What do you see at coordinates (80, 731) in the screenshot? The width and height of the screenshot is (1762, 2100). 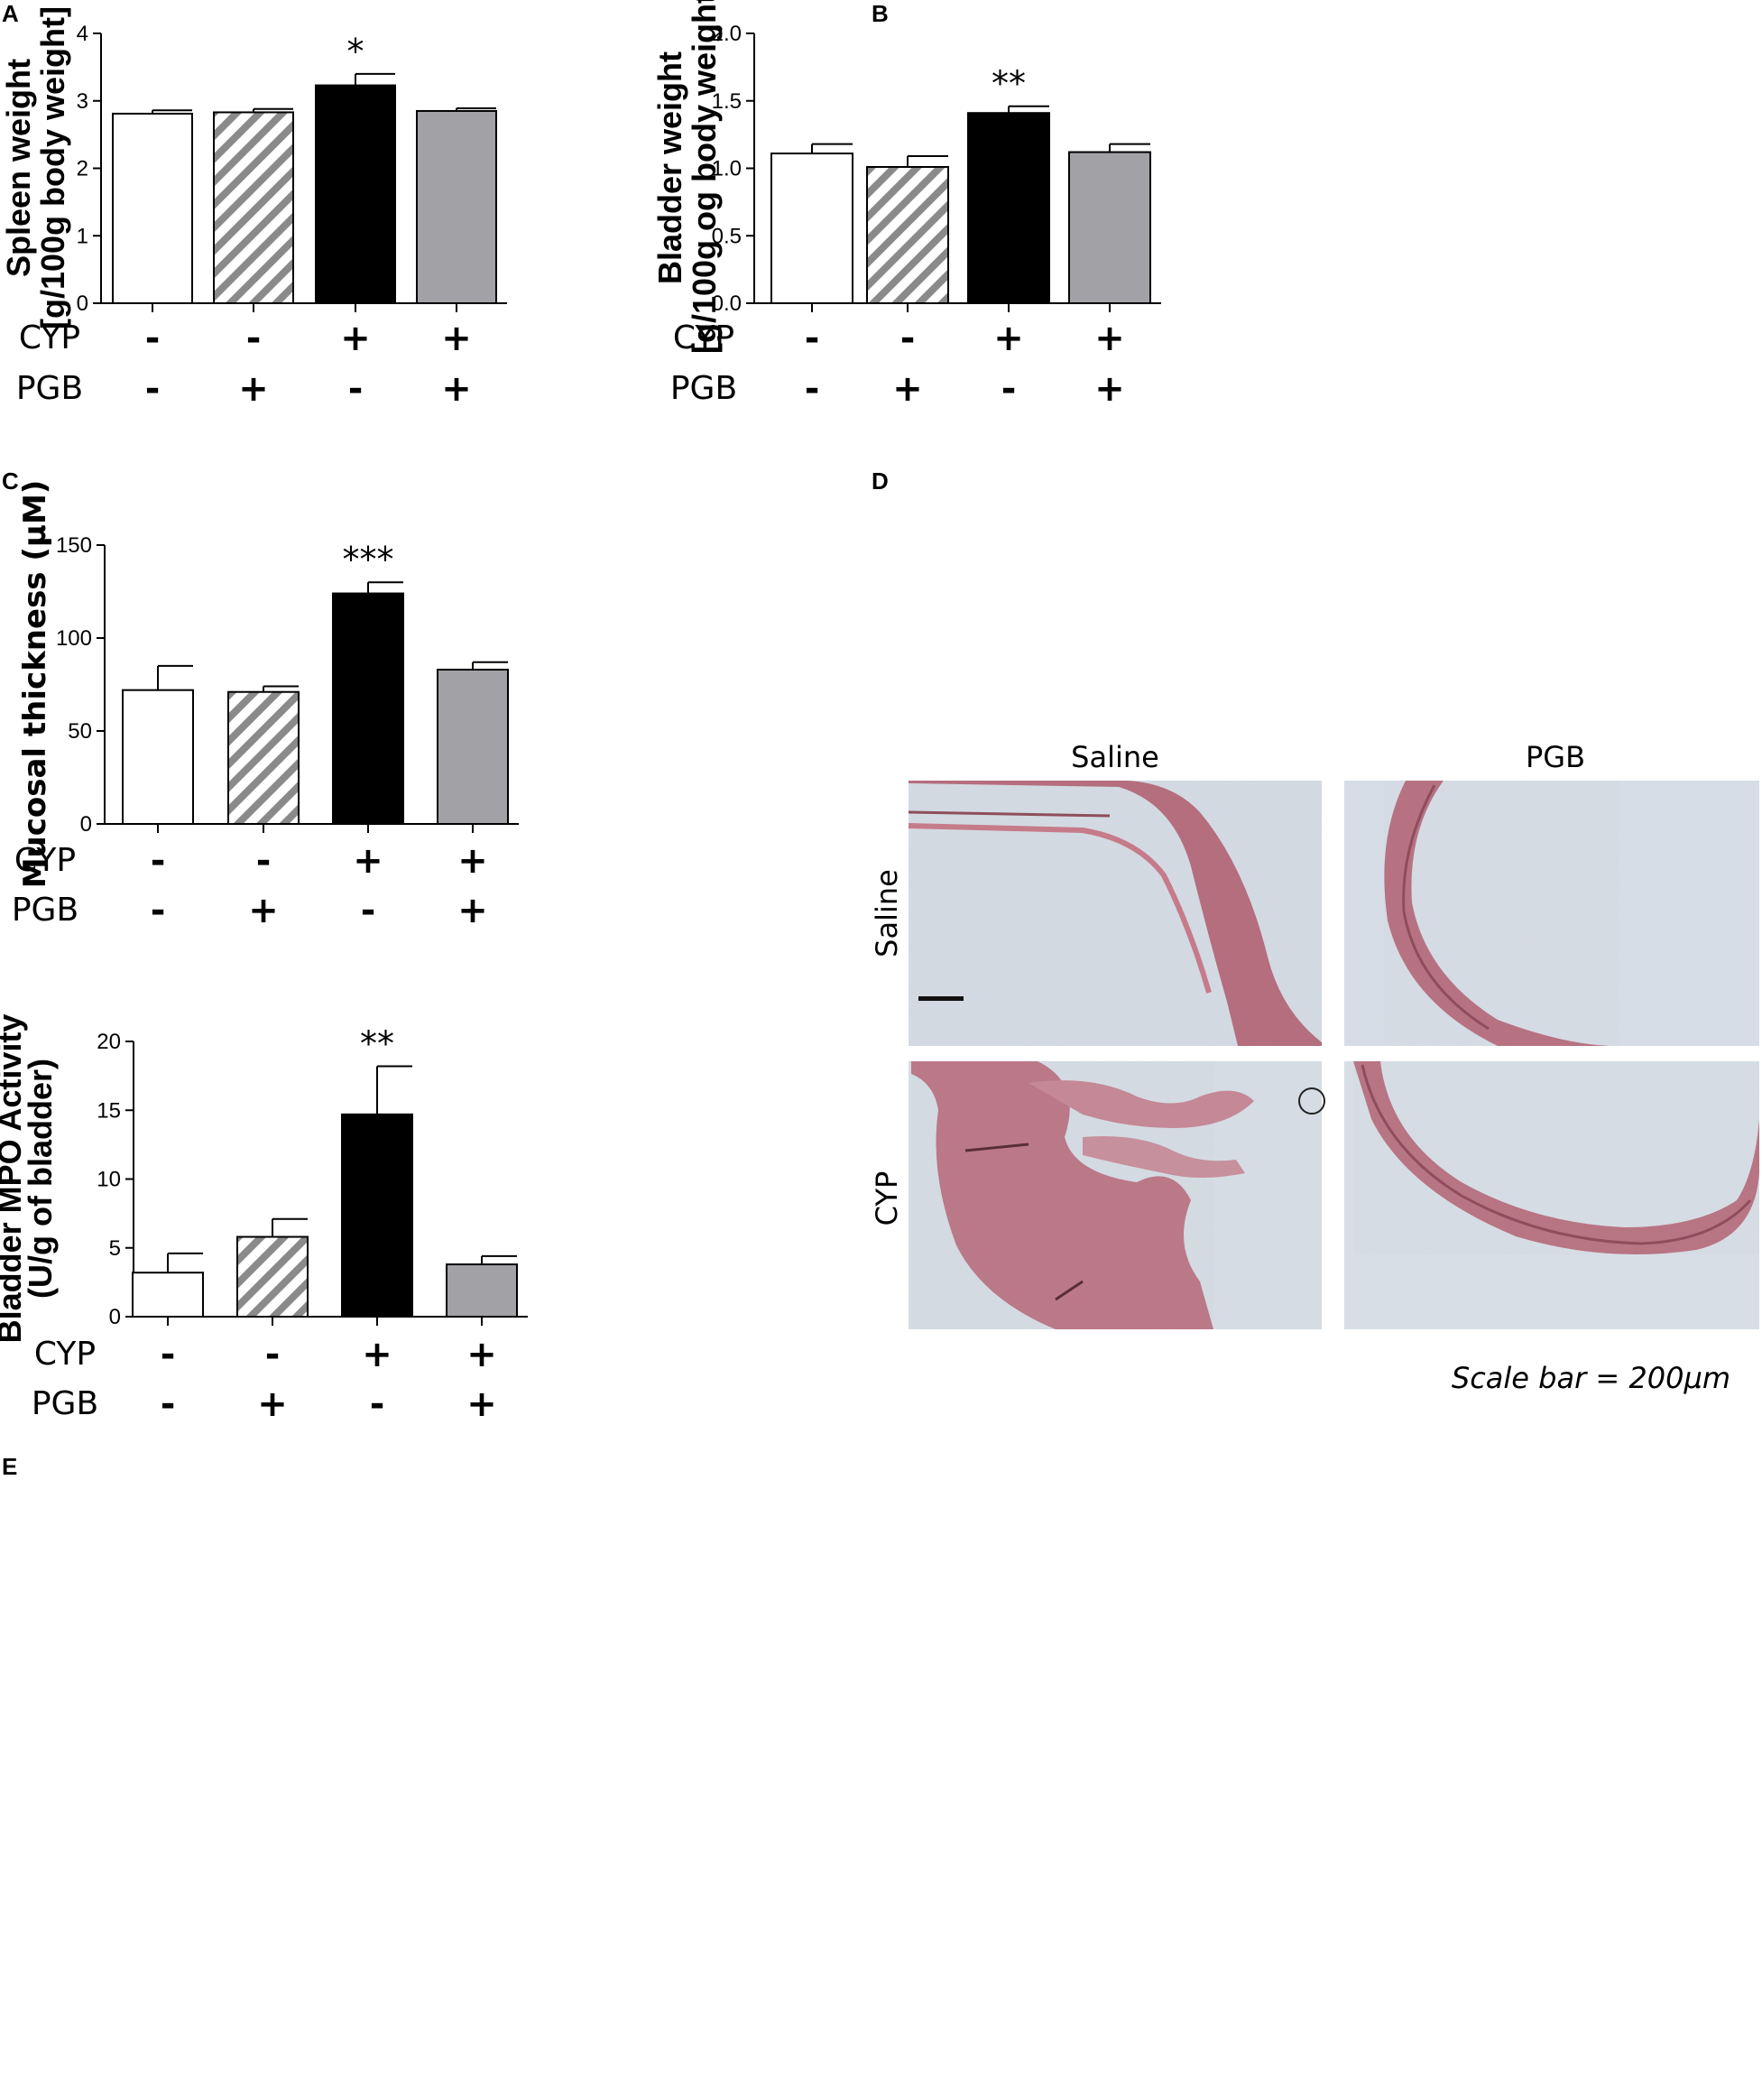 I see `y-tick-label: 50` at bounding box center [80, 731].